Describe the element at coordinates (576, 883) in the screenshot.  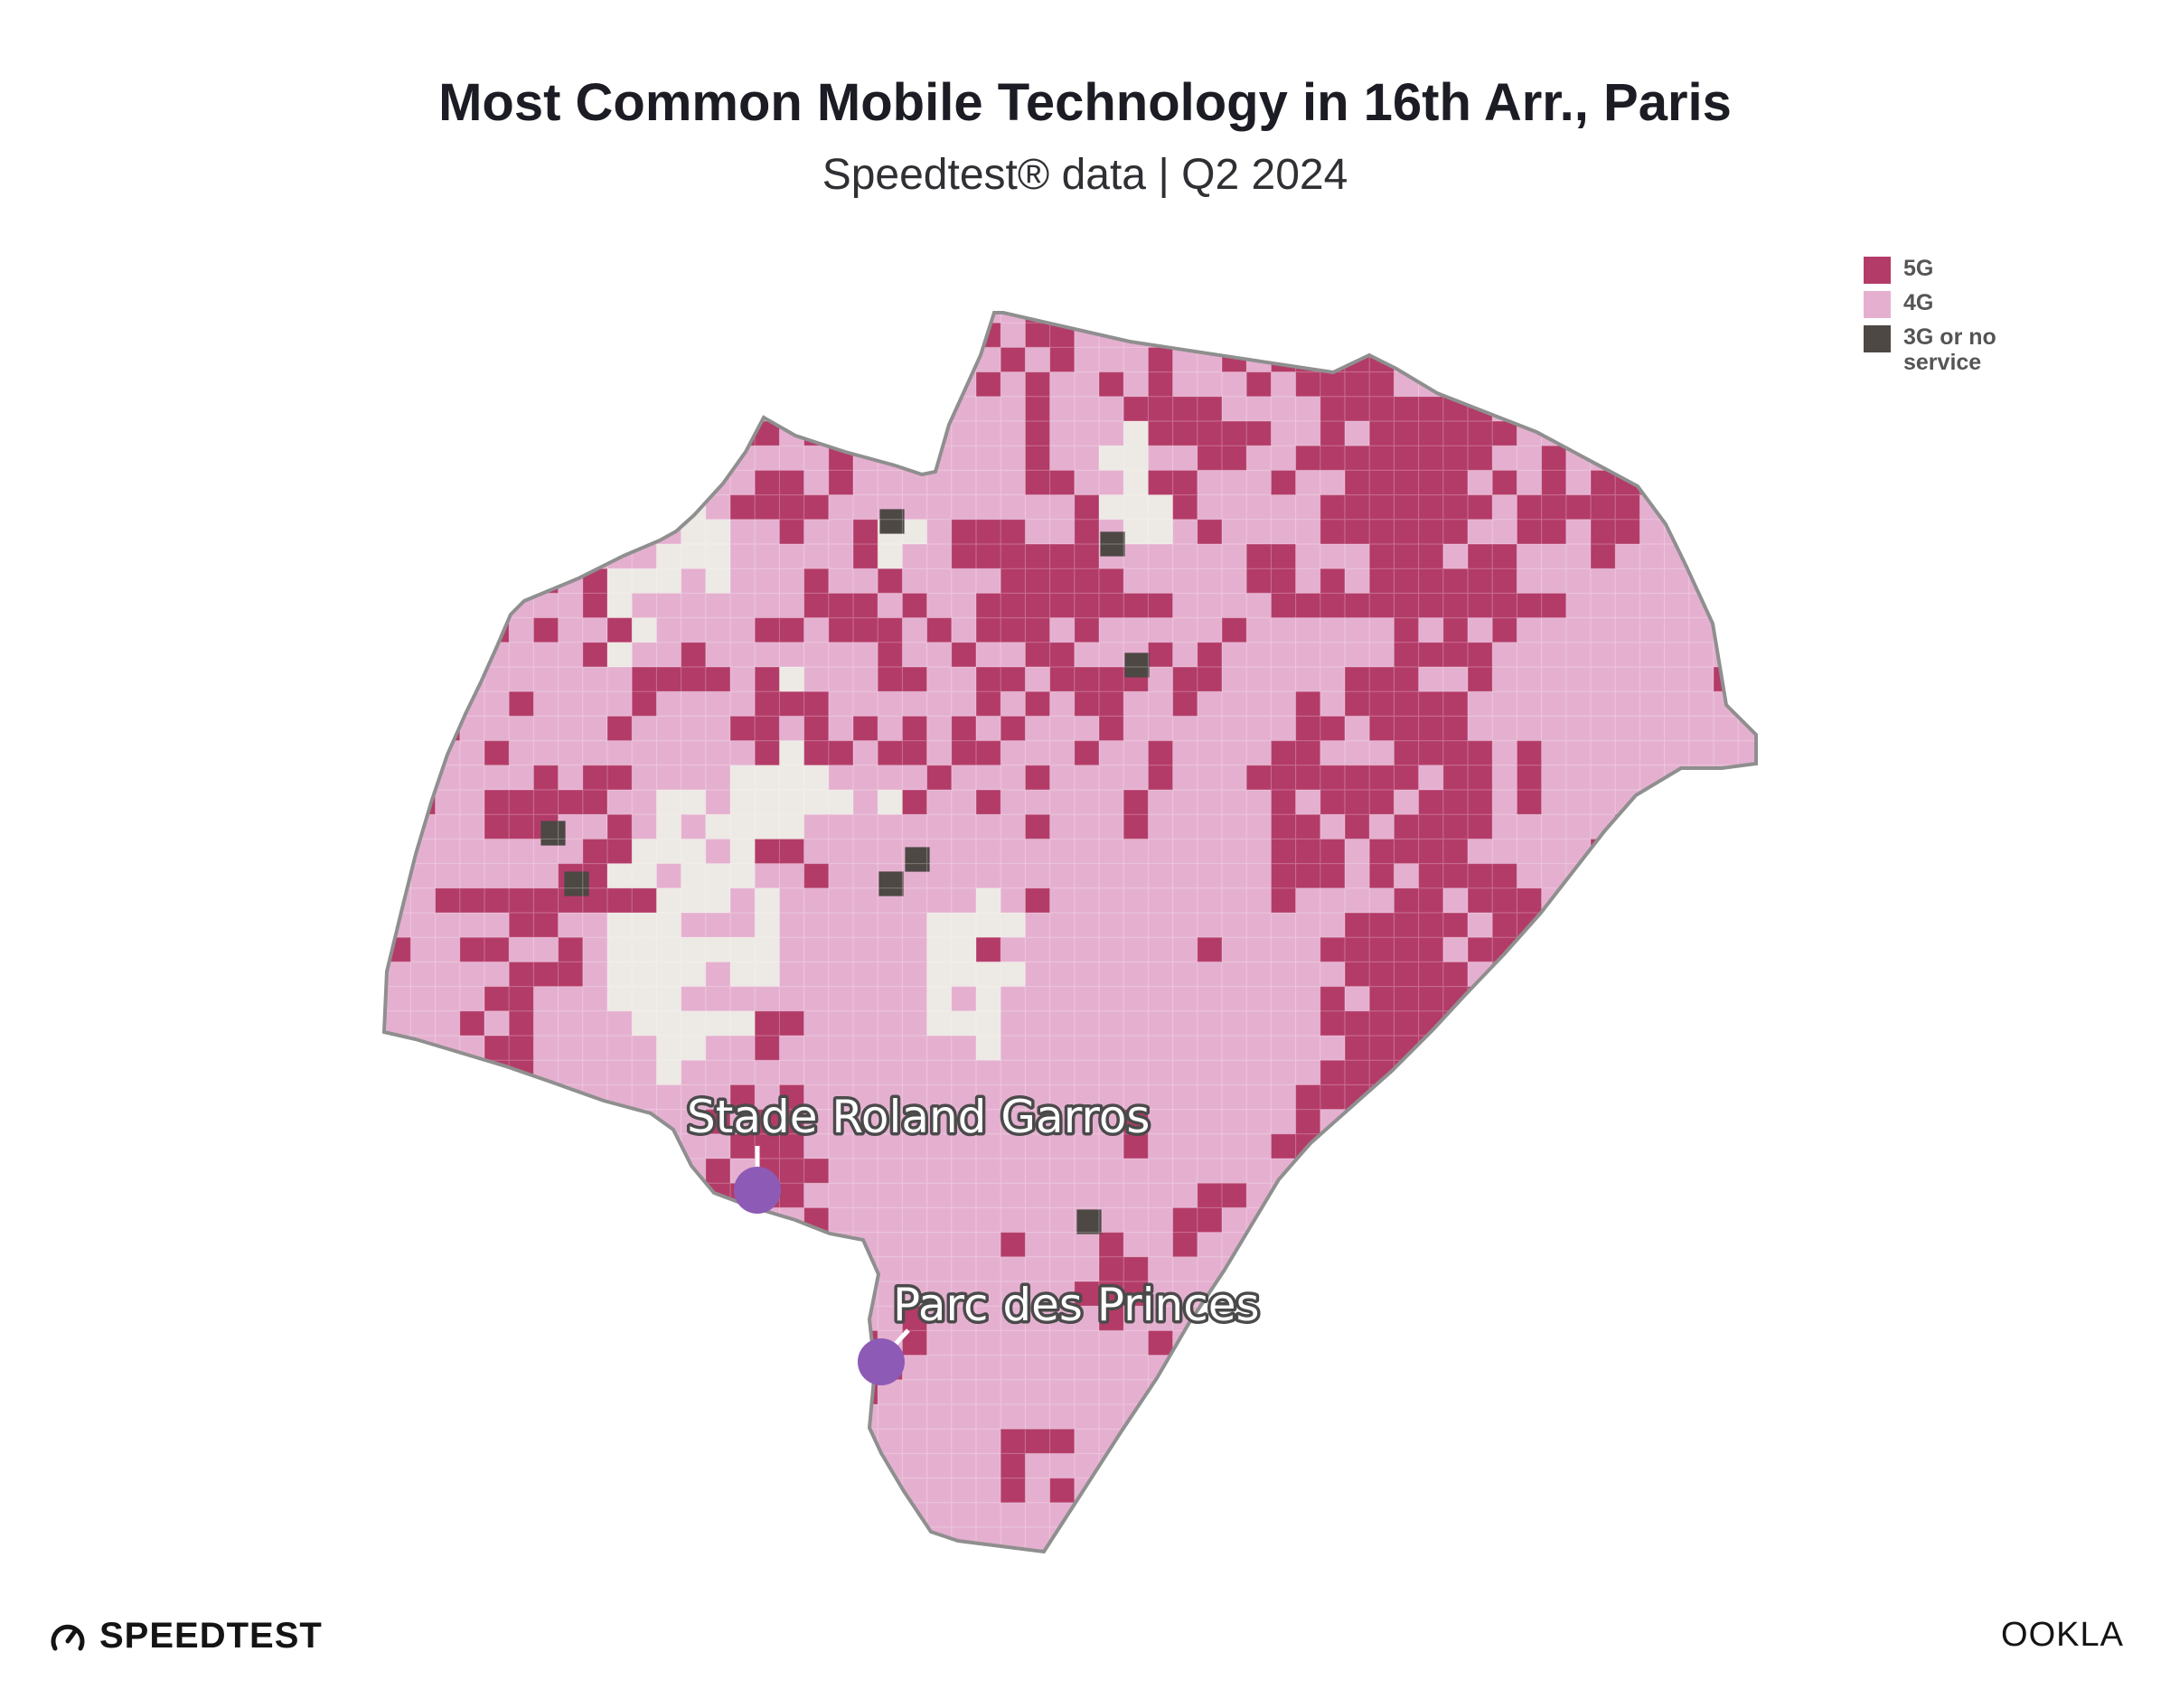
I see `no-service-cell` at that location.